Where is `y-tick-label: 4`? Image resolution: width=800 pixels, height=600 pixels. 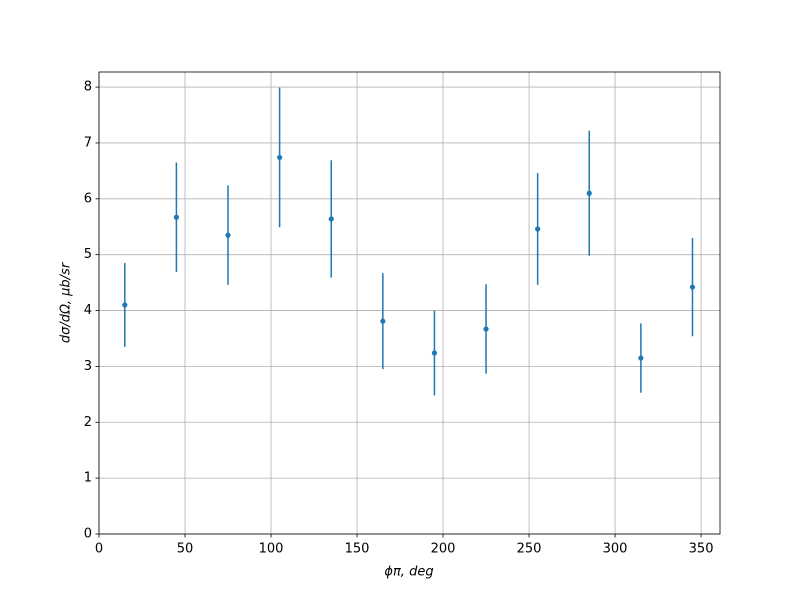 y-tick-label: 4 is located at coordinates (88, 310).